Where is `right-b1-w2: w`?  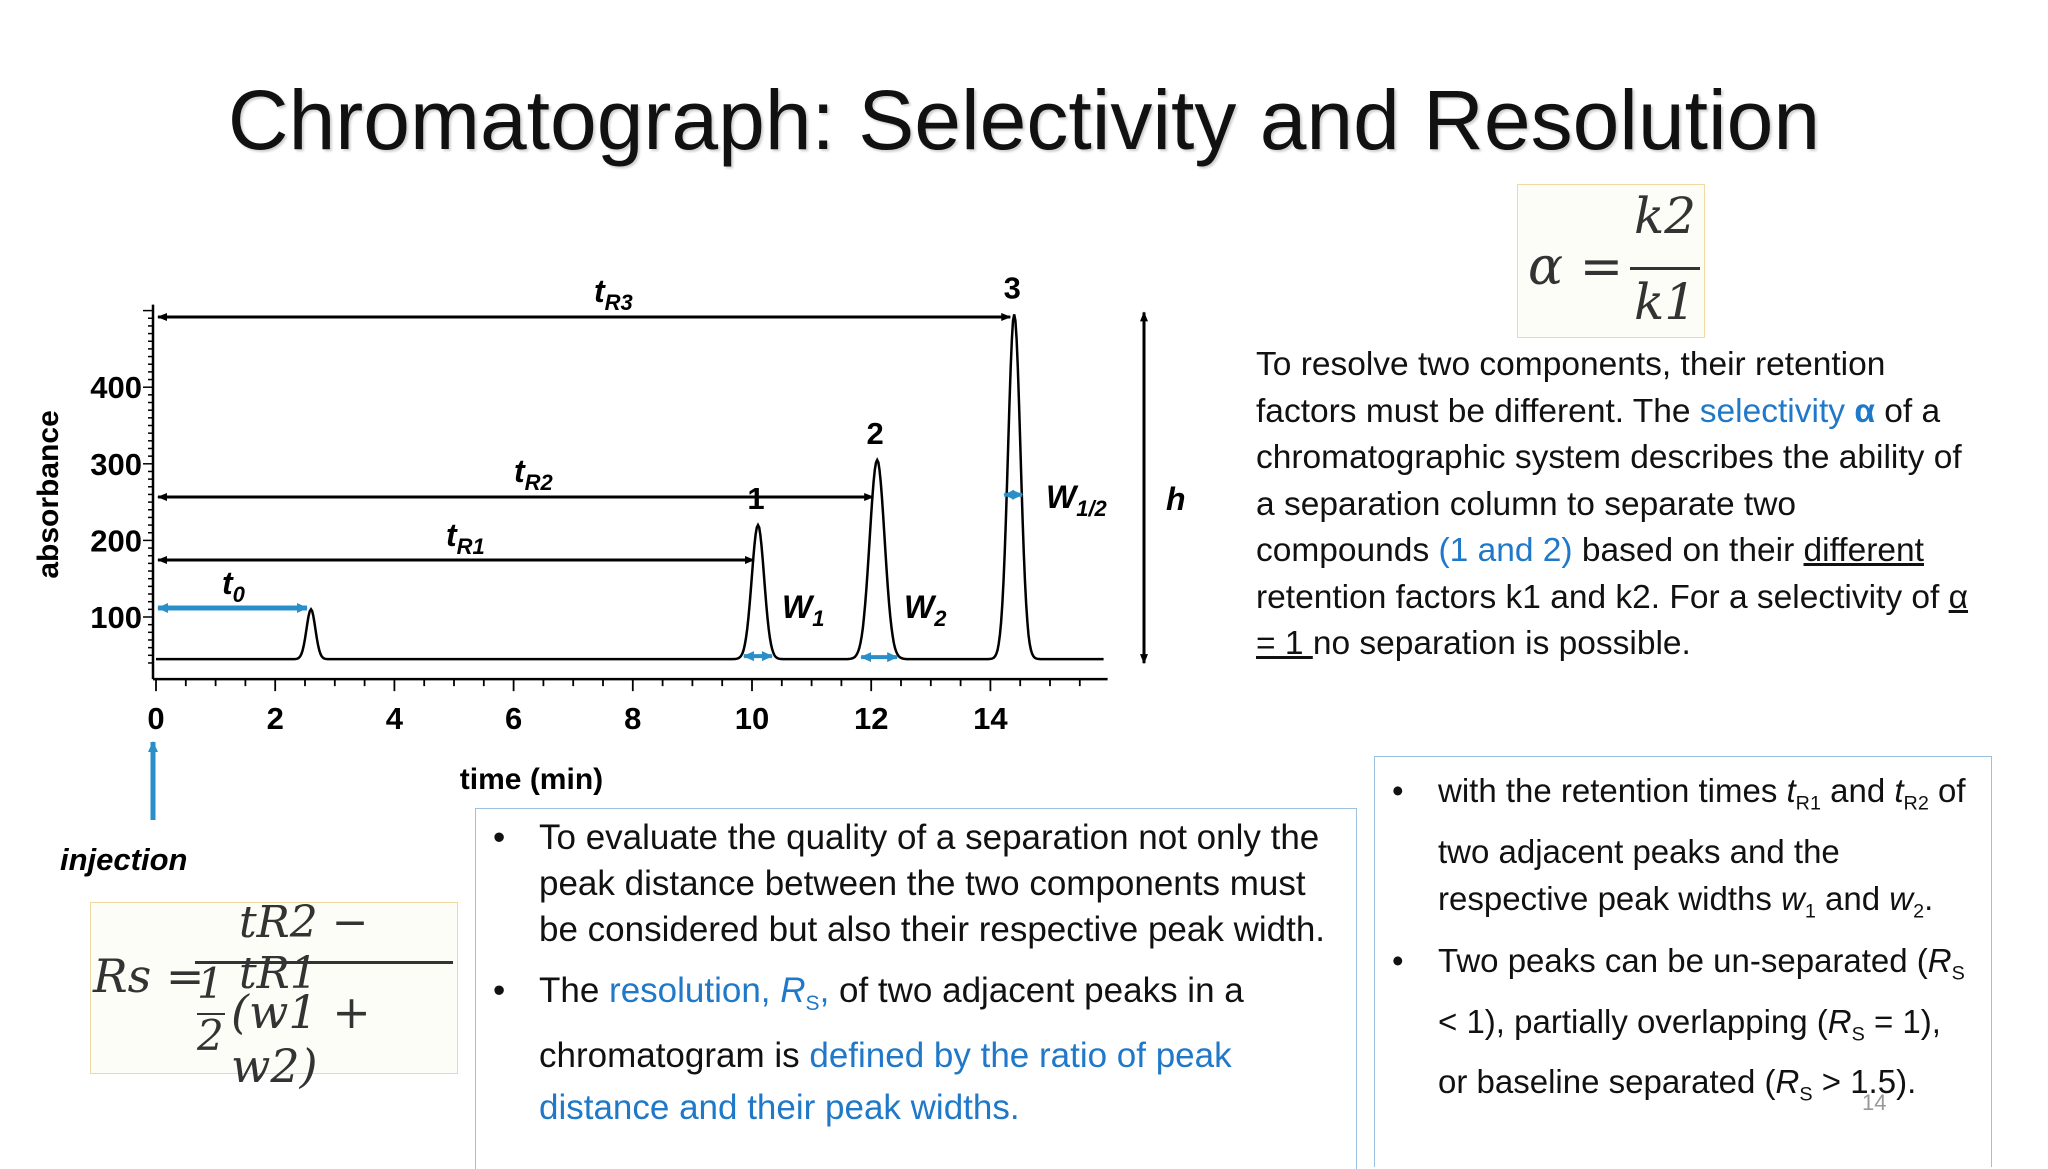
right-b1-w2: w is located at coordinates (1901, 898).